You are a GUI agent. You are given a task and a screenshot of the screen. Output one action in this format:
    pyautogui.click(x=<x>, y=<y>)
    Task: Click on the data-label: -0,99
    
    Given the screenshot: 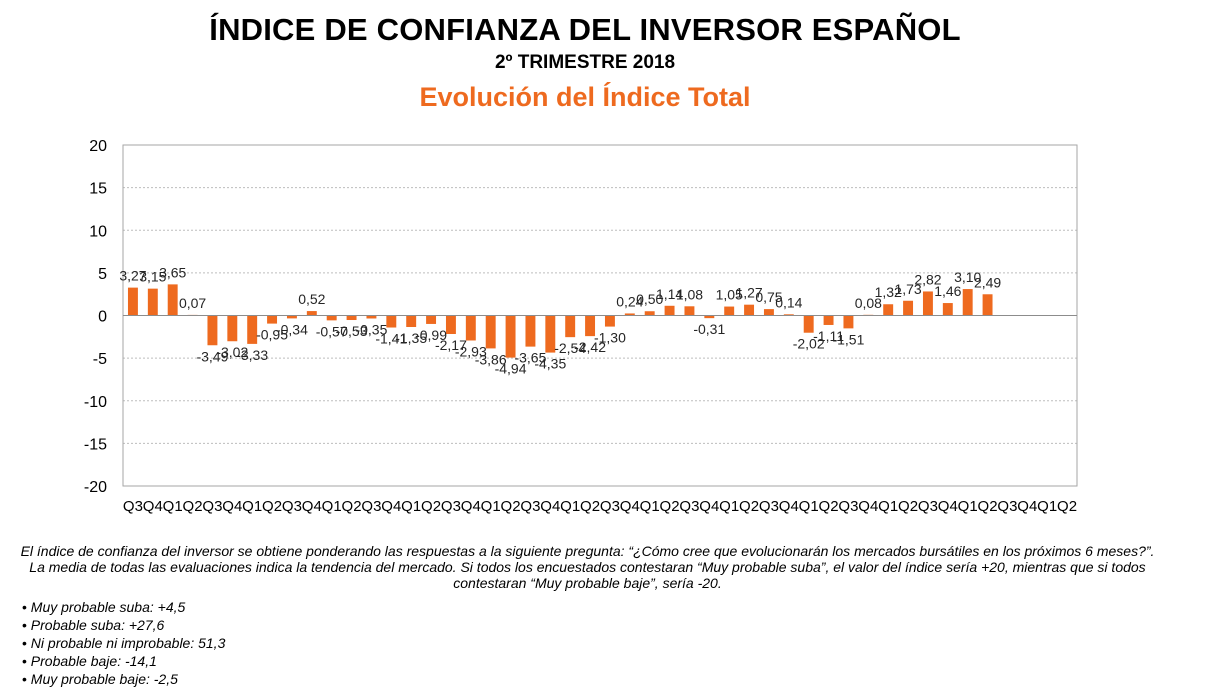 What is the action you would take?
    pyautogui.click(x=431, y=335)
    